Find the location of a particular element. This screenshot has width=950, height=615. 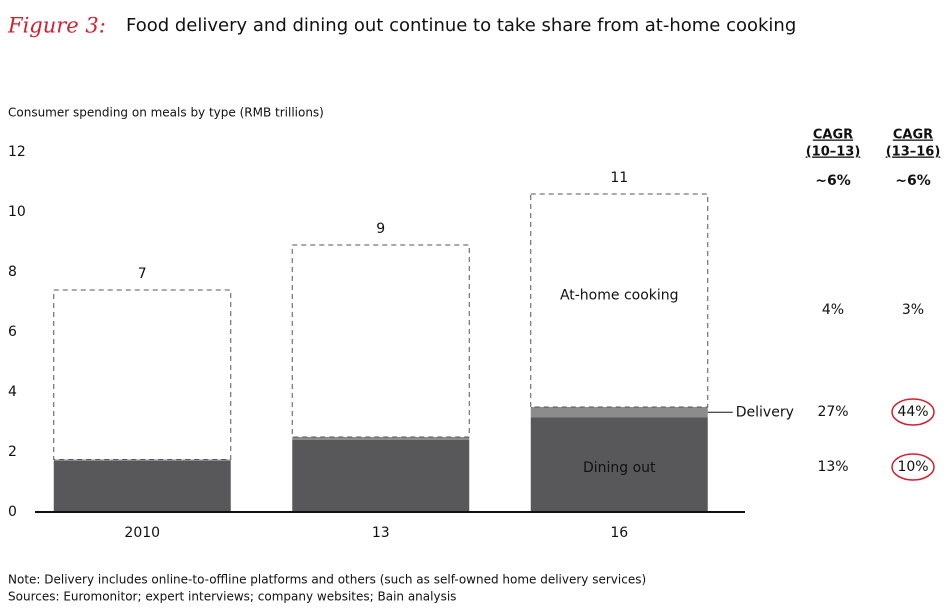

table-cell: 10% is located at coordinates (912, 467).